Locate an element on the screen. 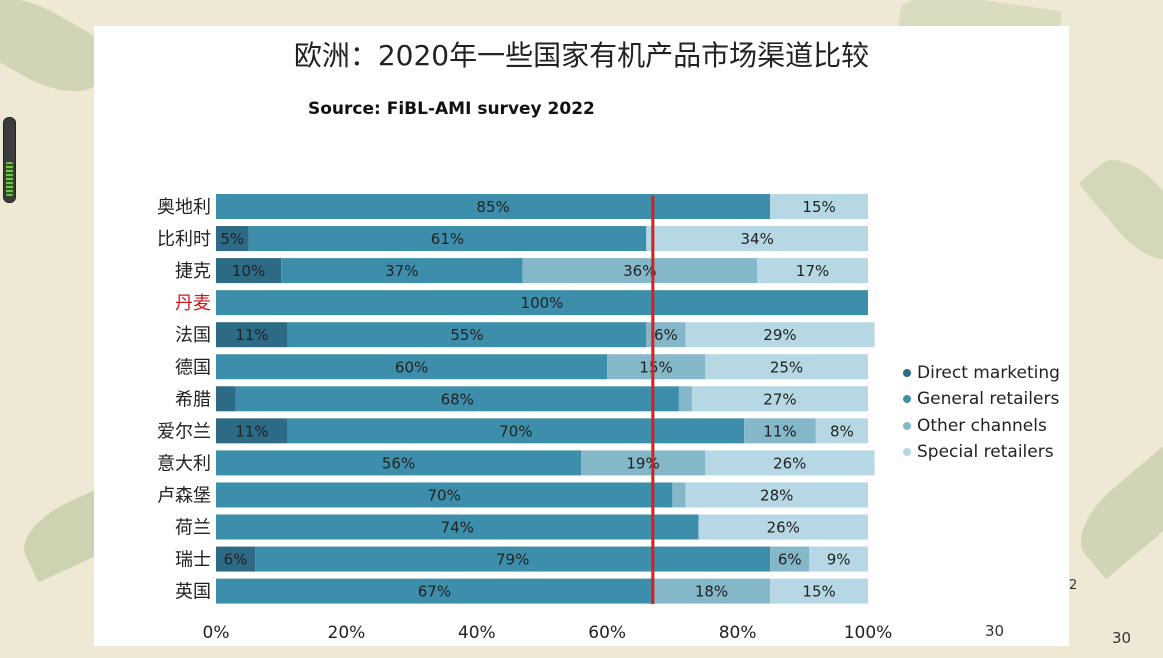 This screenshot has height=658, width=1163. category-label: 捷克 is located at coordinates (193, 271).